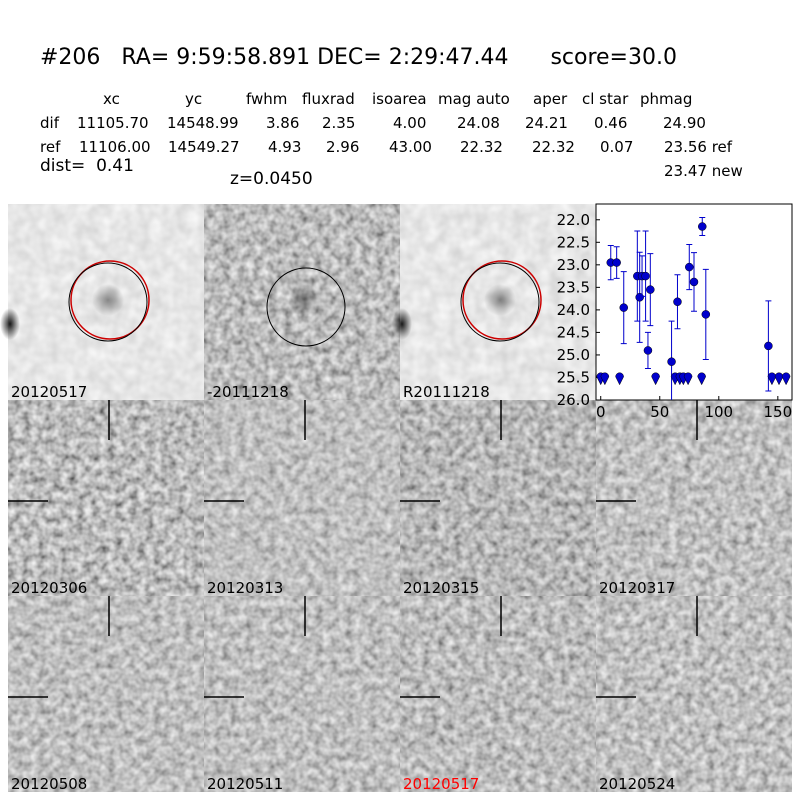  I want to click on panel-label: 20120315, so click(441, 588).